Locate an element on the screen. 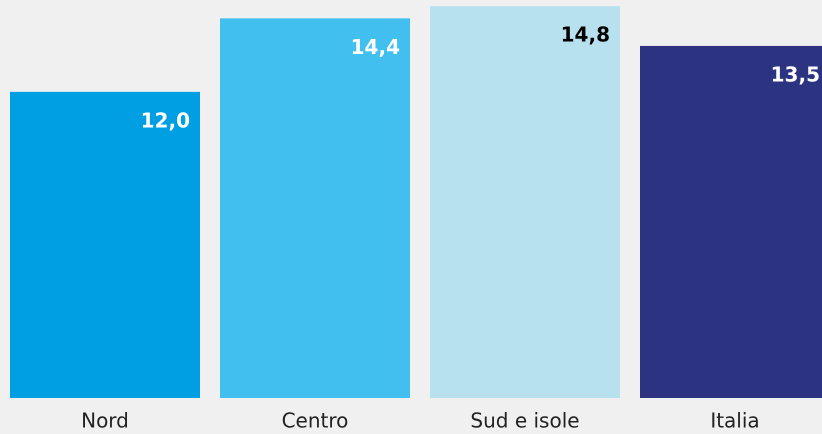  value-label: 13,5 is located at coordinates (795, 74).